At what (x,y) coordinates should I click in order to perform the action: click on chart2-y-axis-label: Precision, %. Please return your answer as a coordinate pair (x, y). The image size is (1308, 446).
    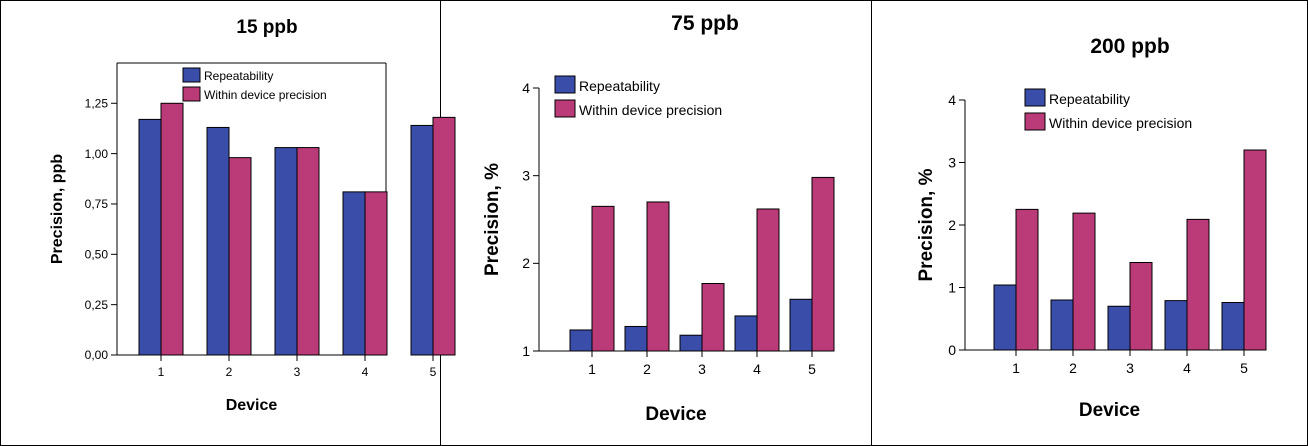
    Looking at the image, I should click on (492, 219).